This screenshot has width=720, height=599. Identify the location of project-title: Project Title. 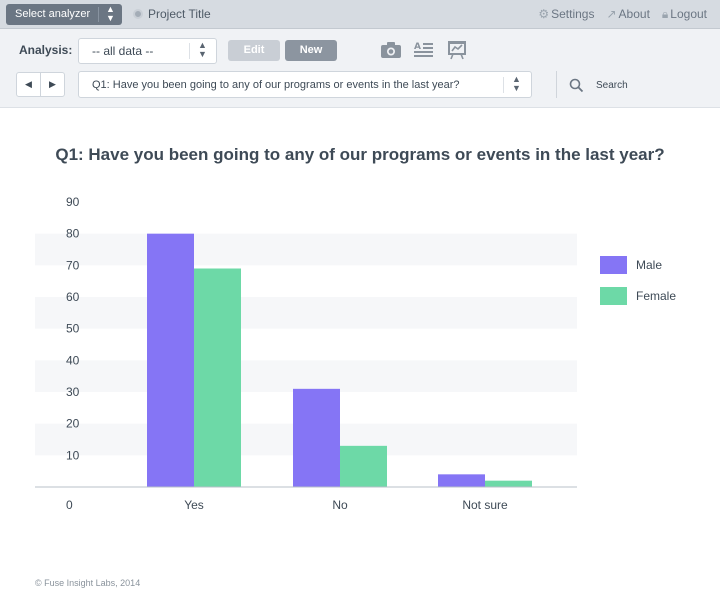
(172, 14).